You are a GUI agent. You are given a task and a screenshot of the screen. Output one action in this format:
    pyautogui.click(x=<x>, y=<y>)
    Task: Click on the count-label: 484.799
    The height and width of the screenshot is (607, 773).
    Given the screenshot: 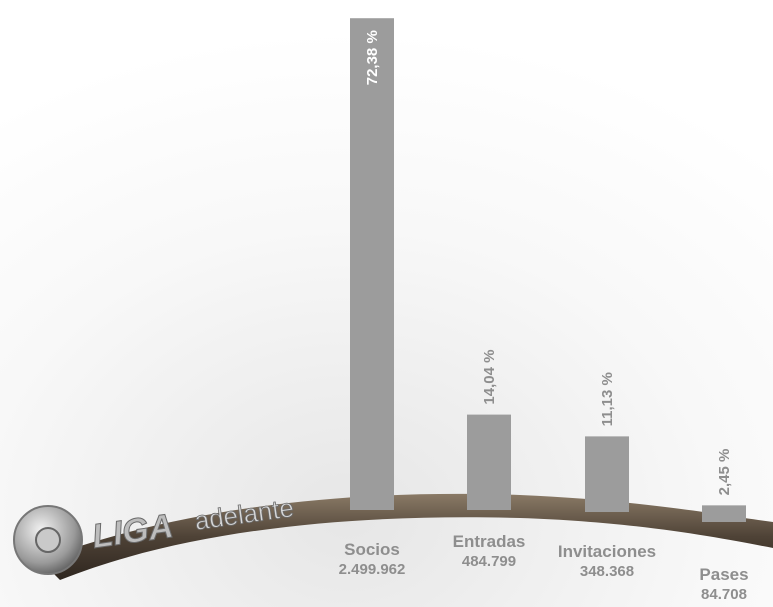 What is the action you would take?
    pyautogui.click(x=489, y=561)
    